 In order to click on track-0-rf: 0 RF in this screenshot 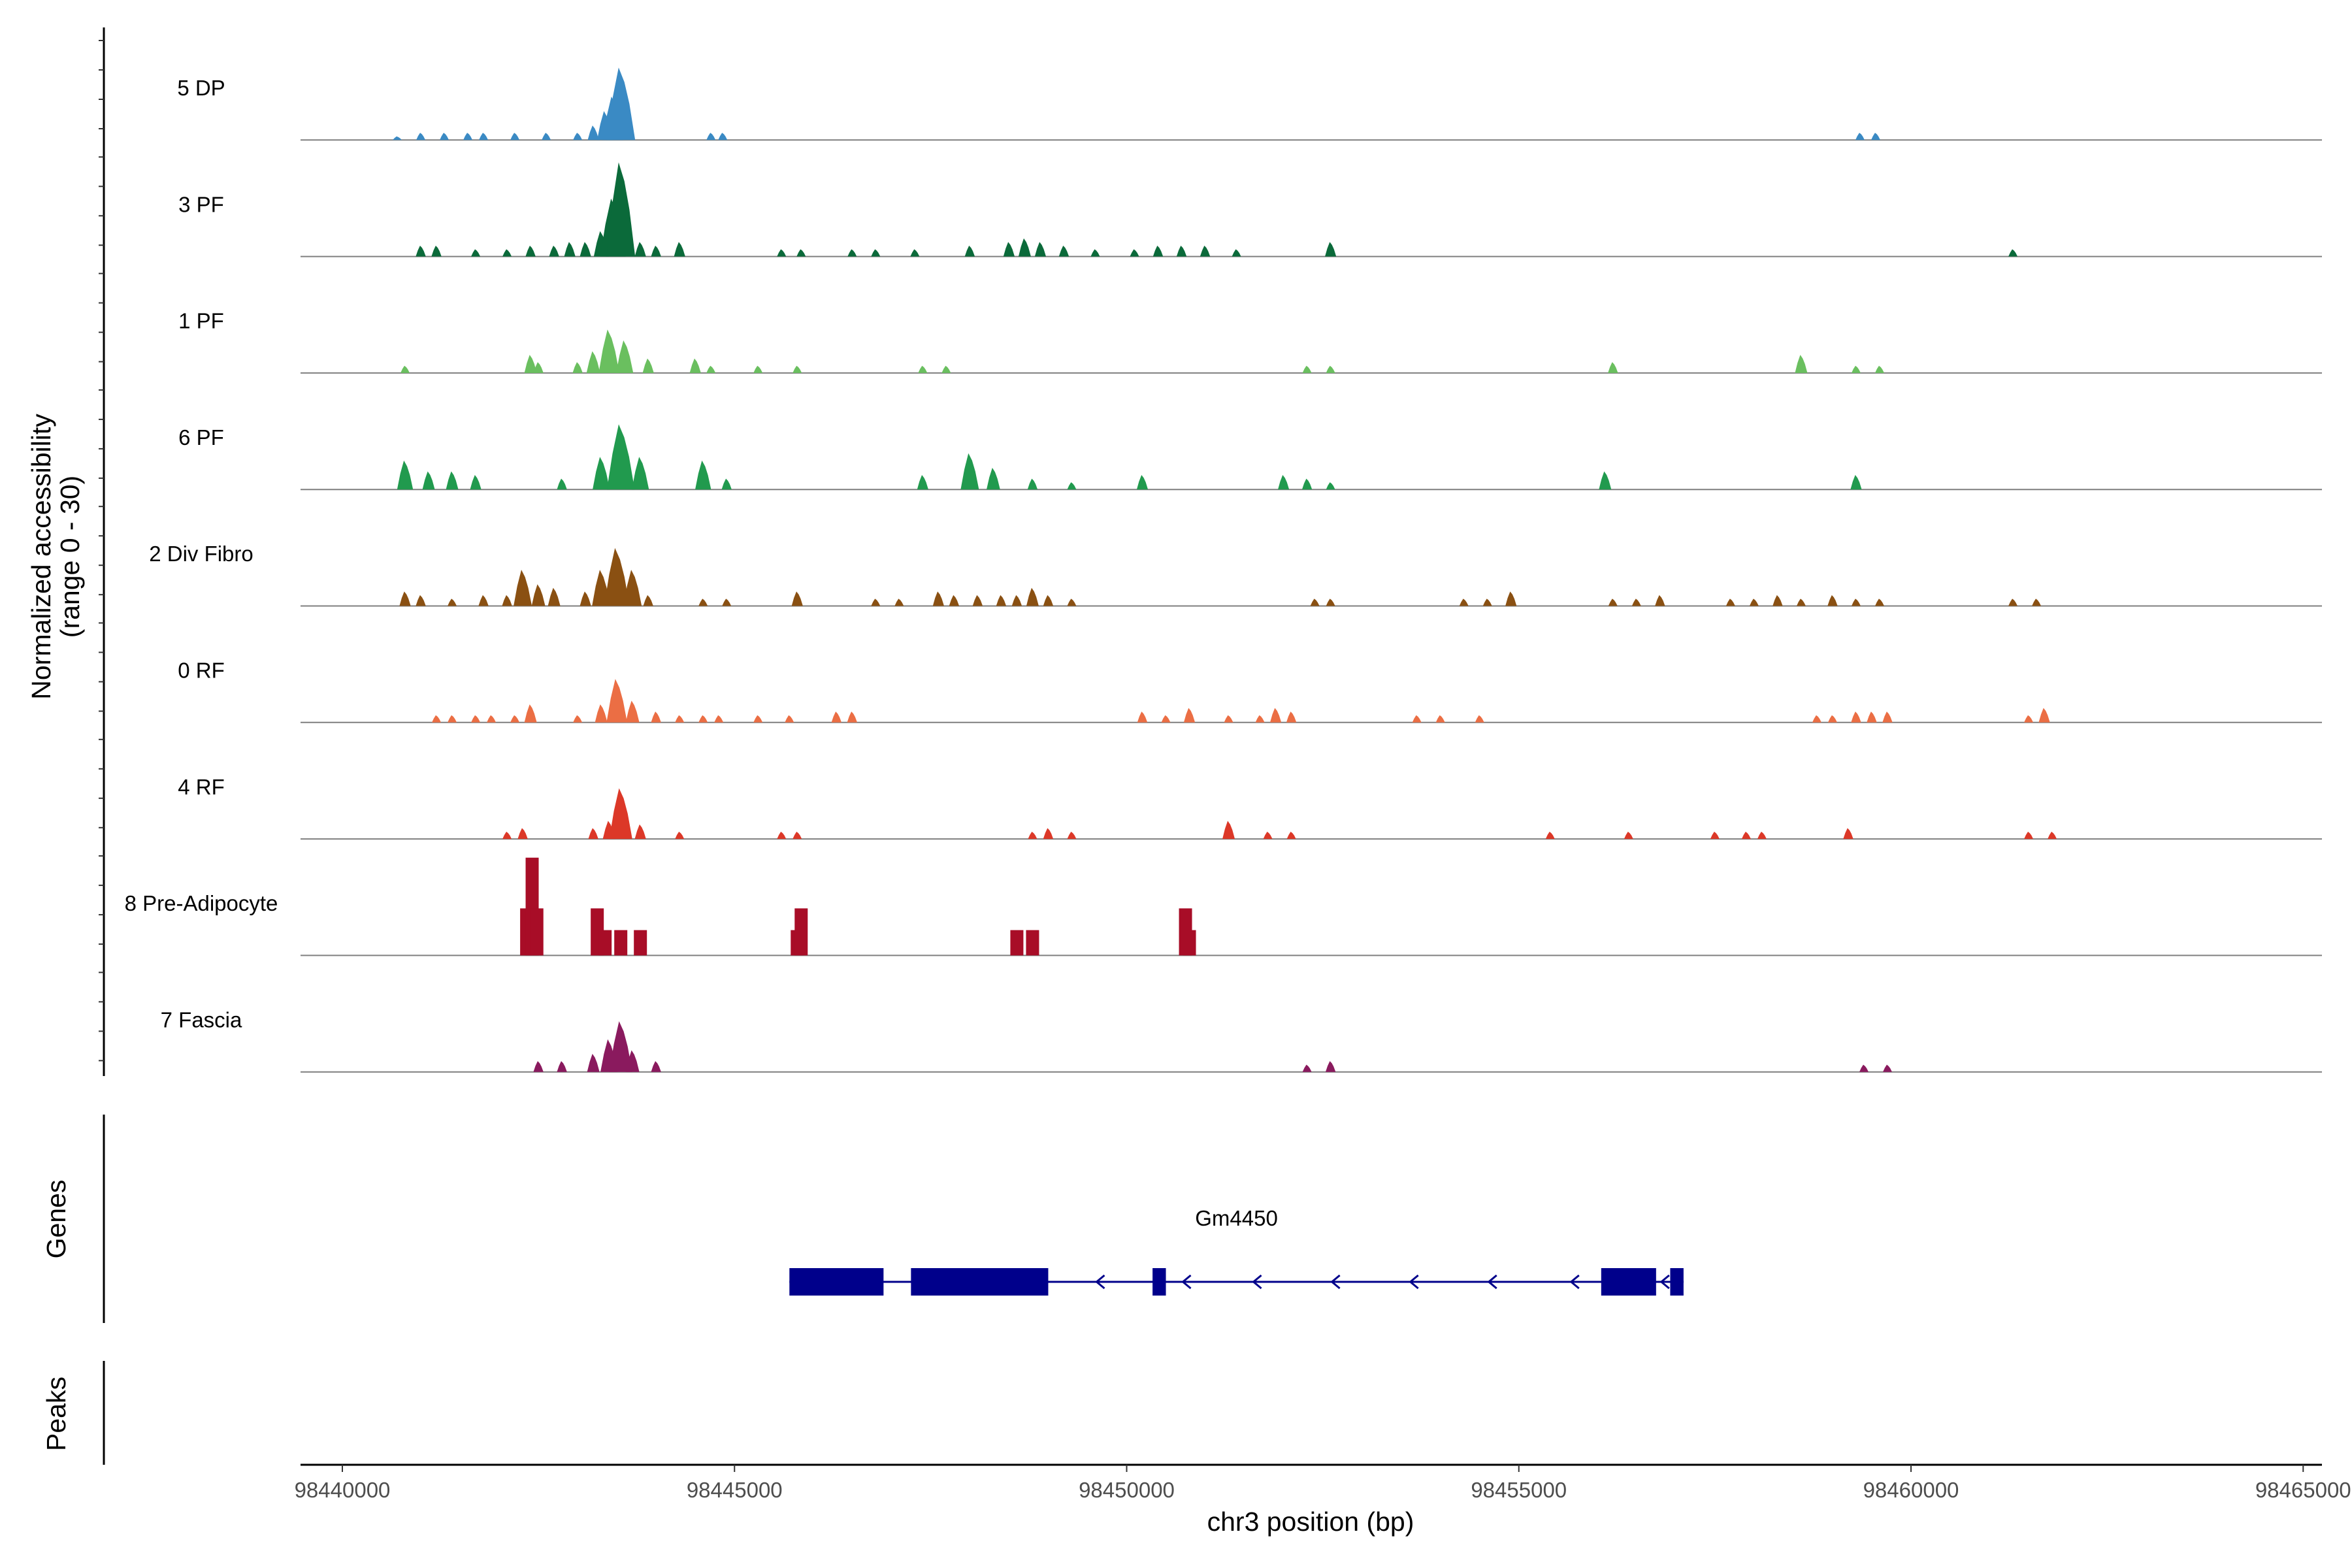, I will do `click(1250, 691)`.